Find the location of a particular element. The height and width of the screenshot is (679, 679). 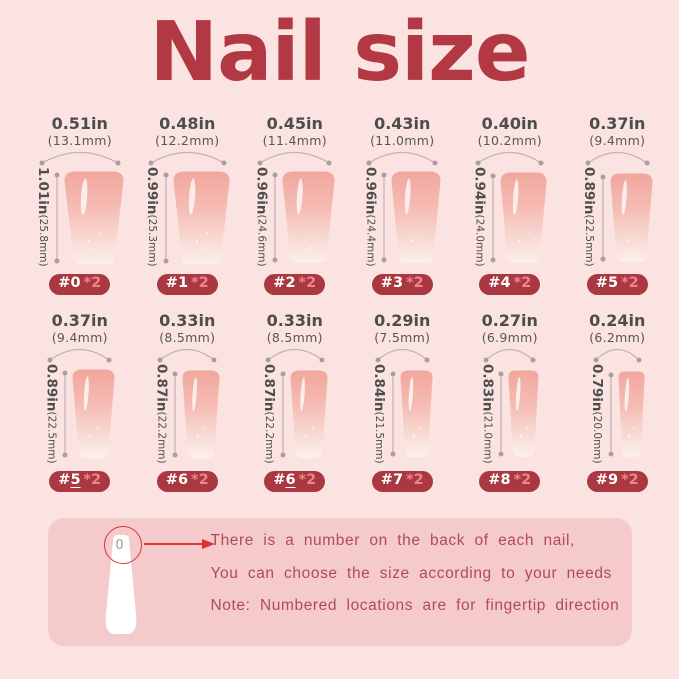

nail-measure-row: 0.83in(21.0mm) is located at coordinates (509, 414).